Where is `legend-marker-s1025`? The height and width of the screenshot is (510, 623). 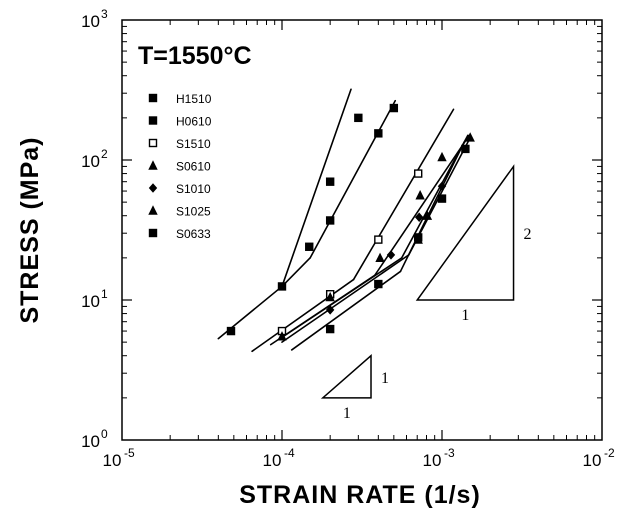
legend-marker-s1025 is located at coordinates (153, 210).